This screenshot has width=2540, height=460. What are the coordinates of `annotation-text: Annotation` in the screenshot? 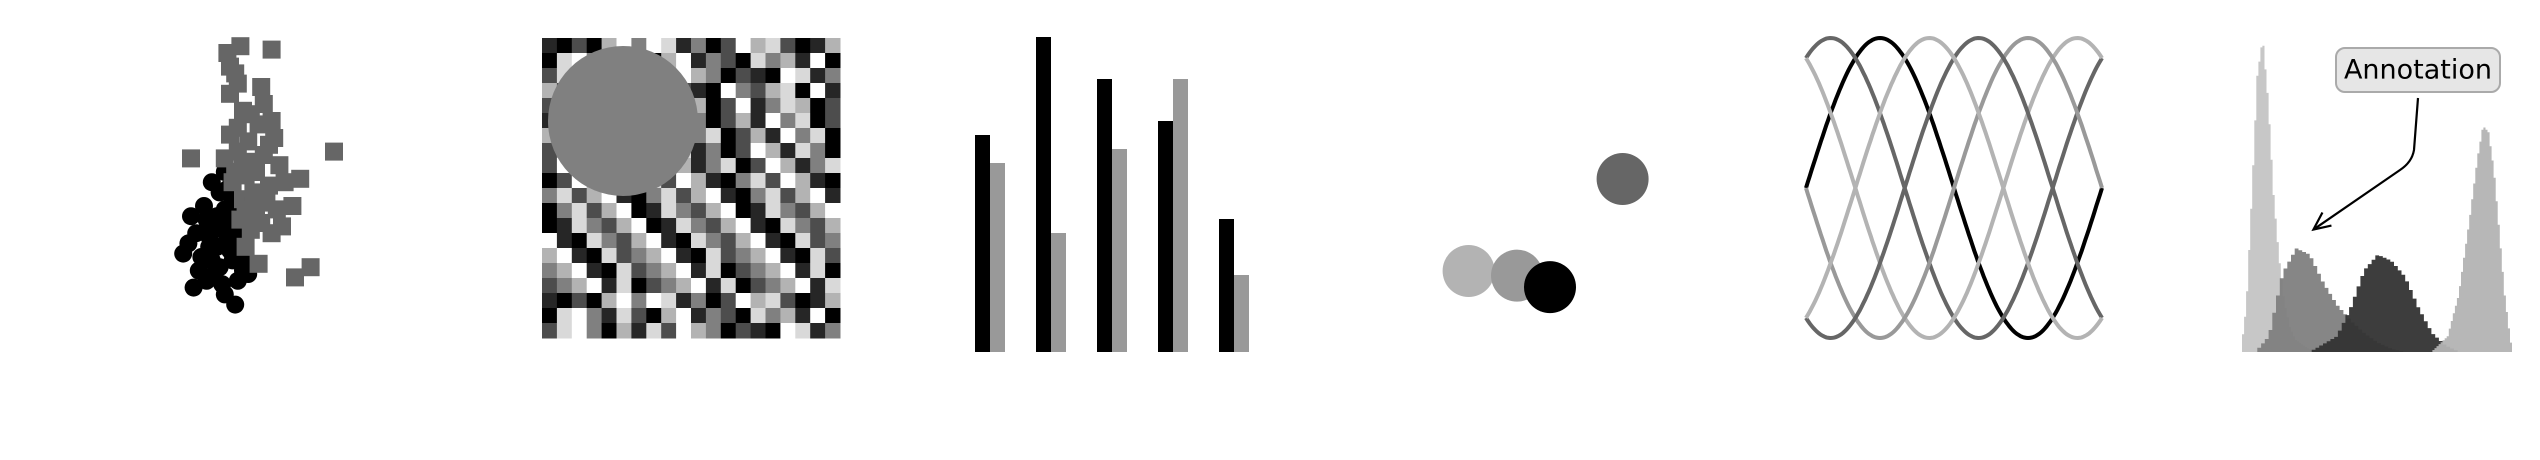 It's located at (2418, 70).